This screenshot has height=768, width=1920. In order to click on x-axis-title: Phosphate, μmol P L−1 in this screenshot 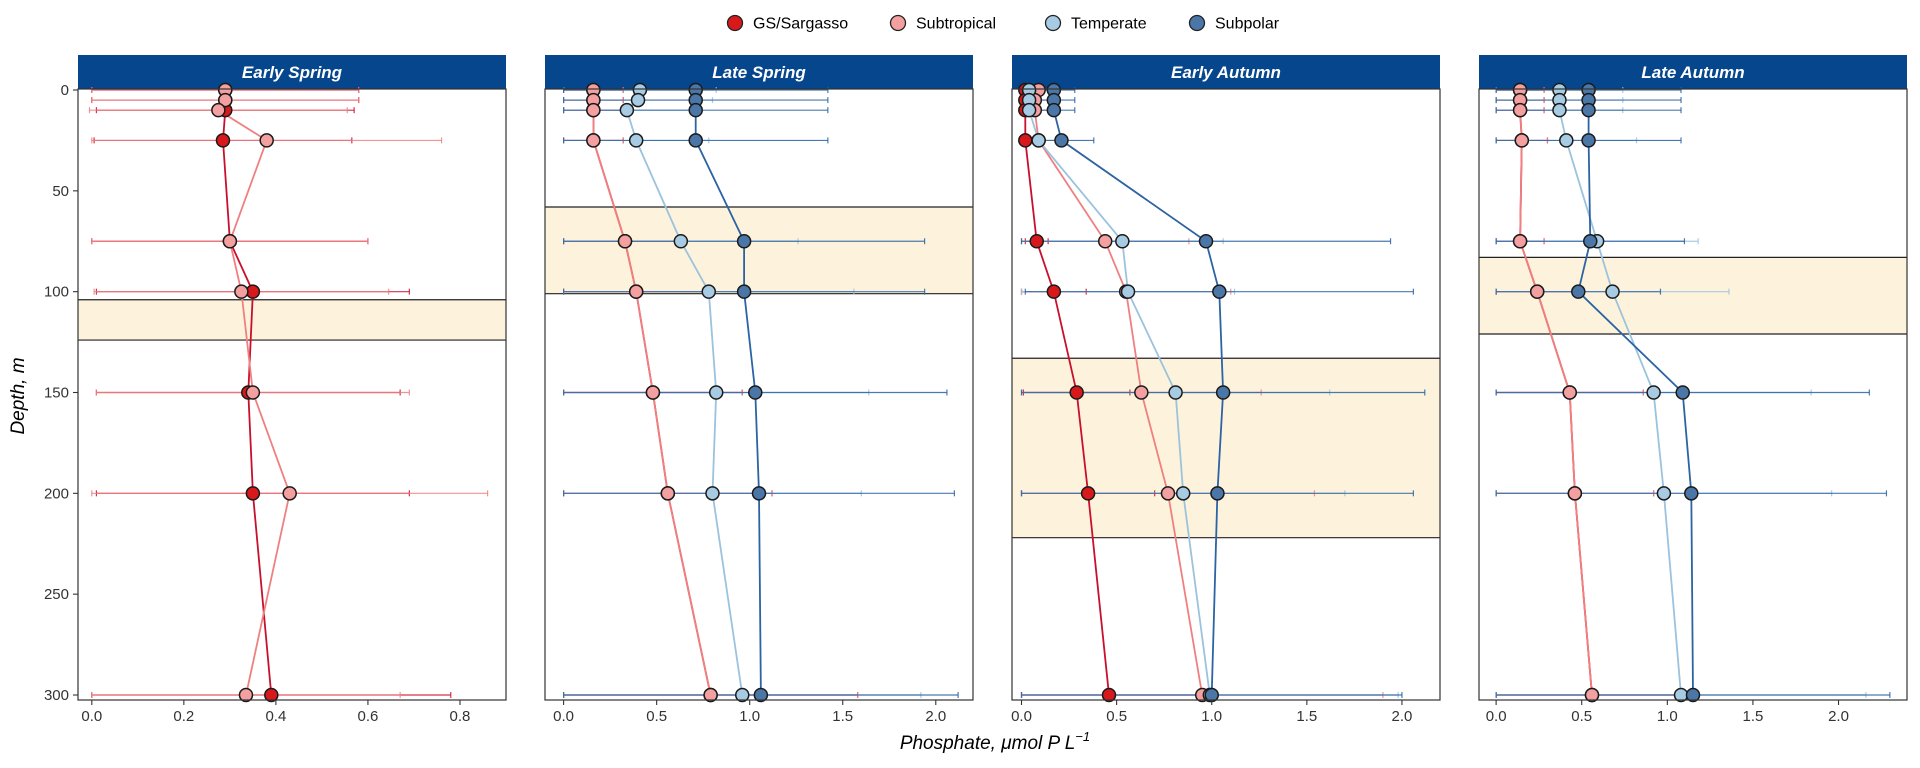, I will do `click(995, 741)`.